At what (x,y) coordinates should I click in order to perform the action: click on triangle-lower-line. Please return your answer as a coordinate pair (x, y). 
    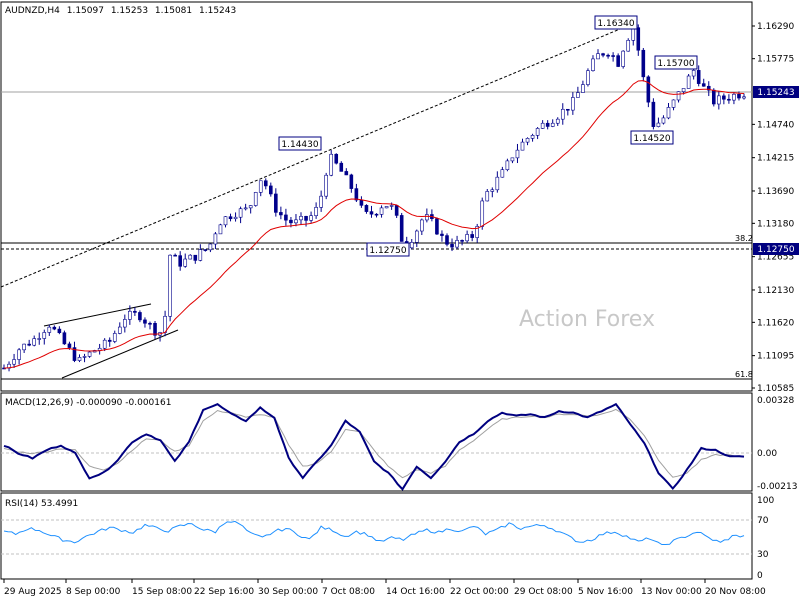
    Looking at the image, I should click on (120, 354).